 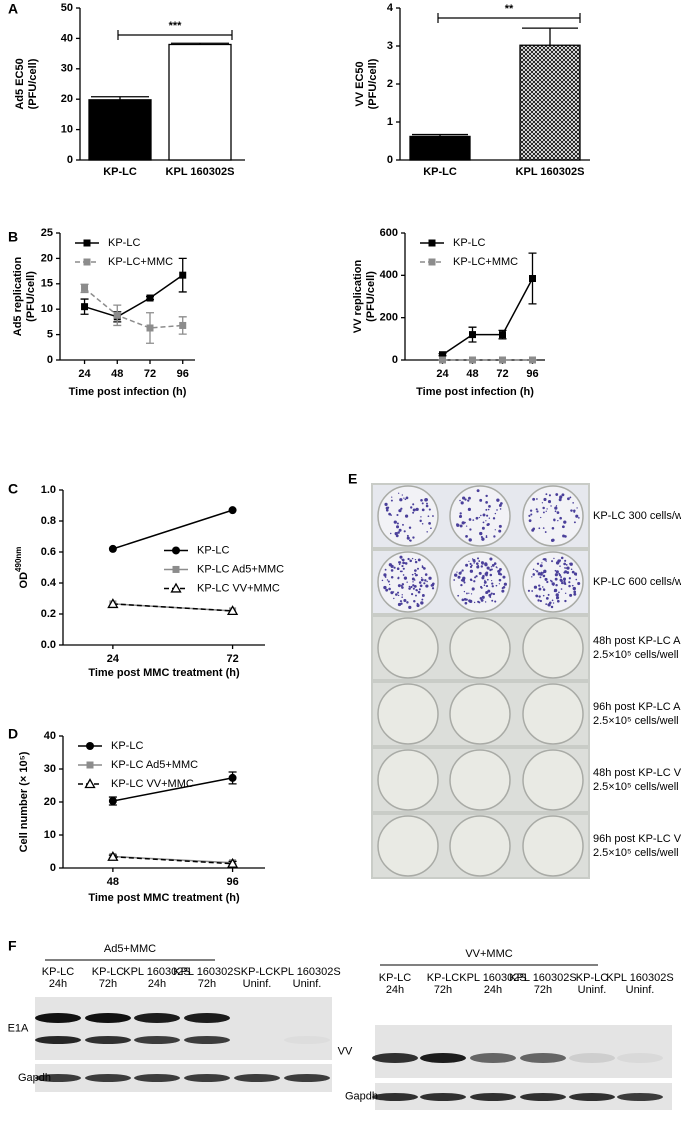 I want to click on blot-row-label: VV, so click(x=345, y=1051).